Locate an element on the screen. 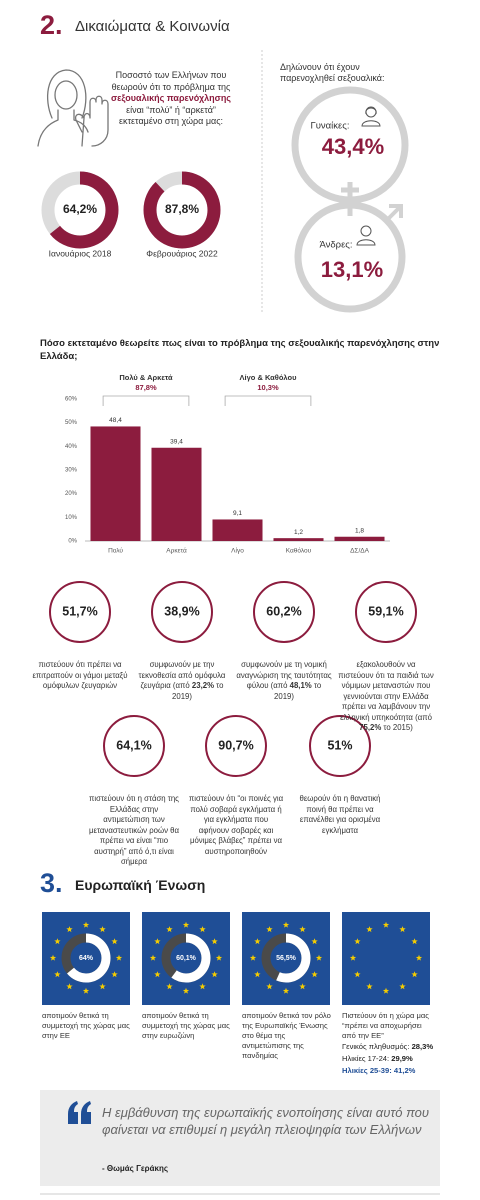 The height and width of the screenshot is (1200, 480). leave-line-label: Ηλικίες 17-24: is located at coordinates (367, 1058).